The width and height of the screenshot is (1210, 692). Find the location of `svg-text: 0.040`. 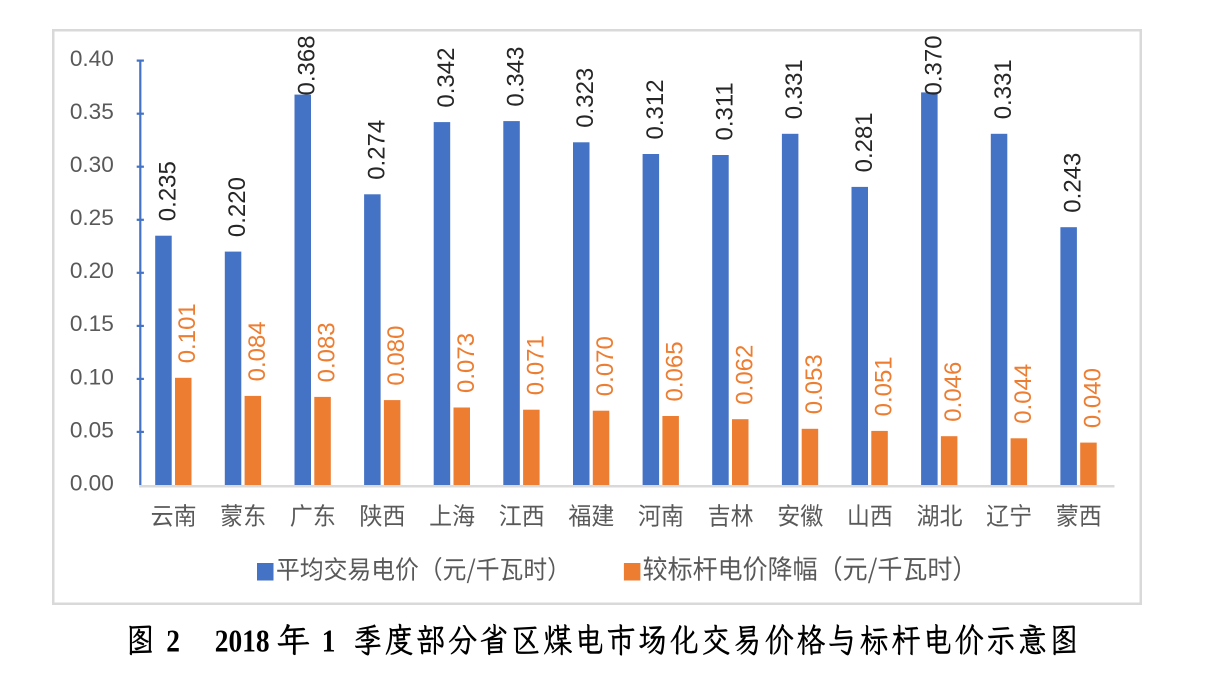

svg-text: 0.040 is located at coordinates (1092, 398).